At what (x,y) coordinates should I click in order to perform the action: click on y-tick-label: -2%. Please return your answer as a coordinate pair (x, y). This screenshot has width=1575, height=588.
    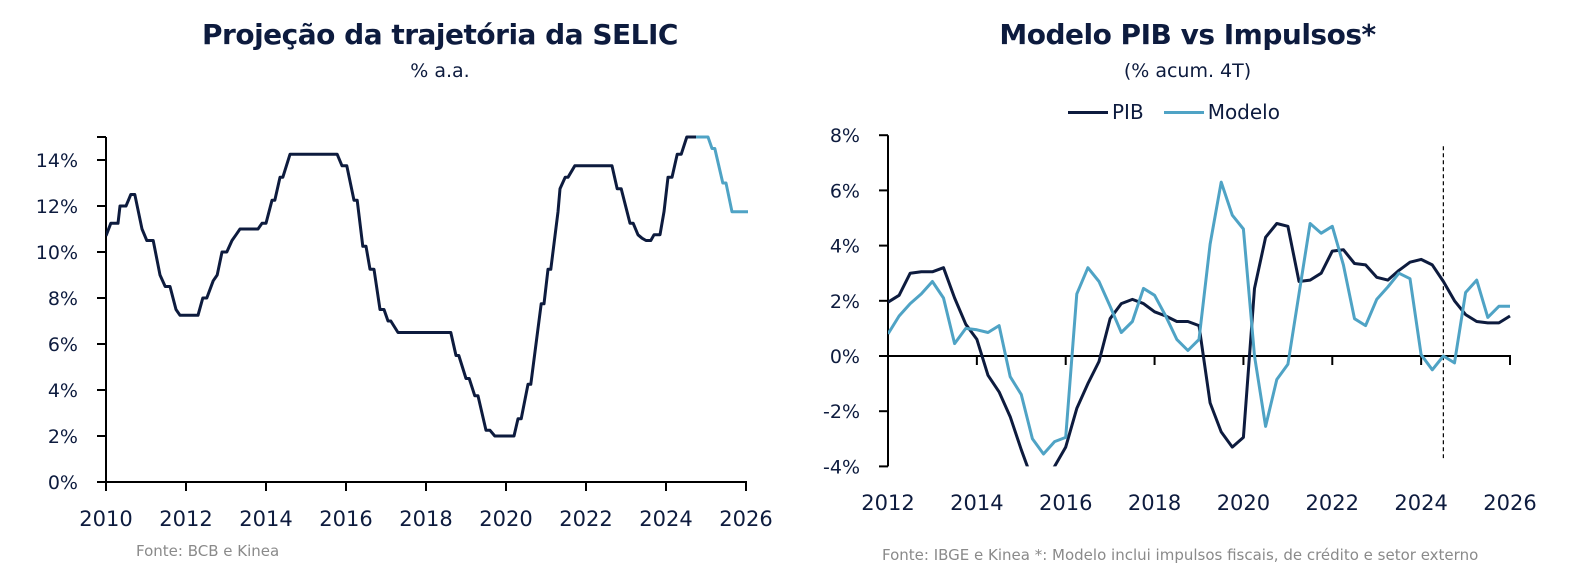
    Looking at the image, I should click on (841, 412).